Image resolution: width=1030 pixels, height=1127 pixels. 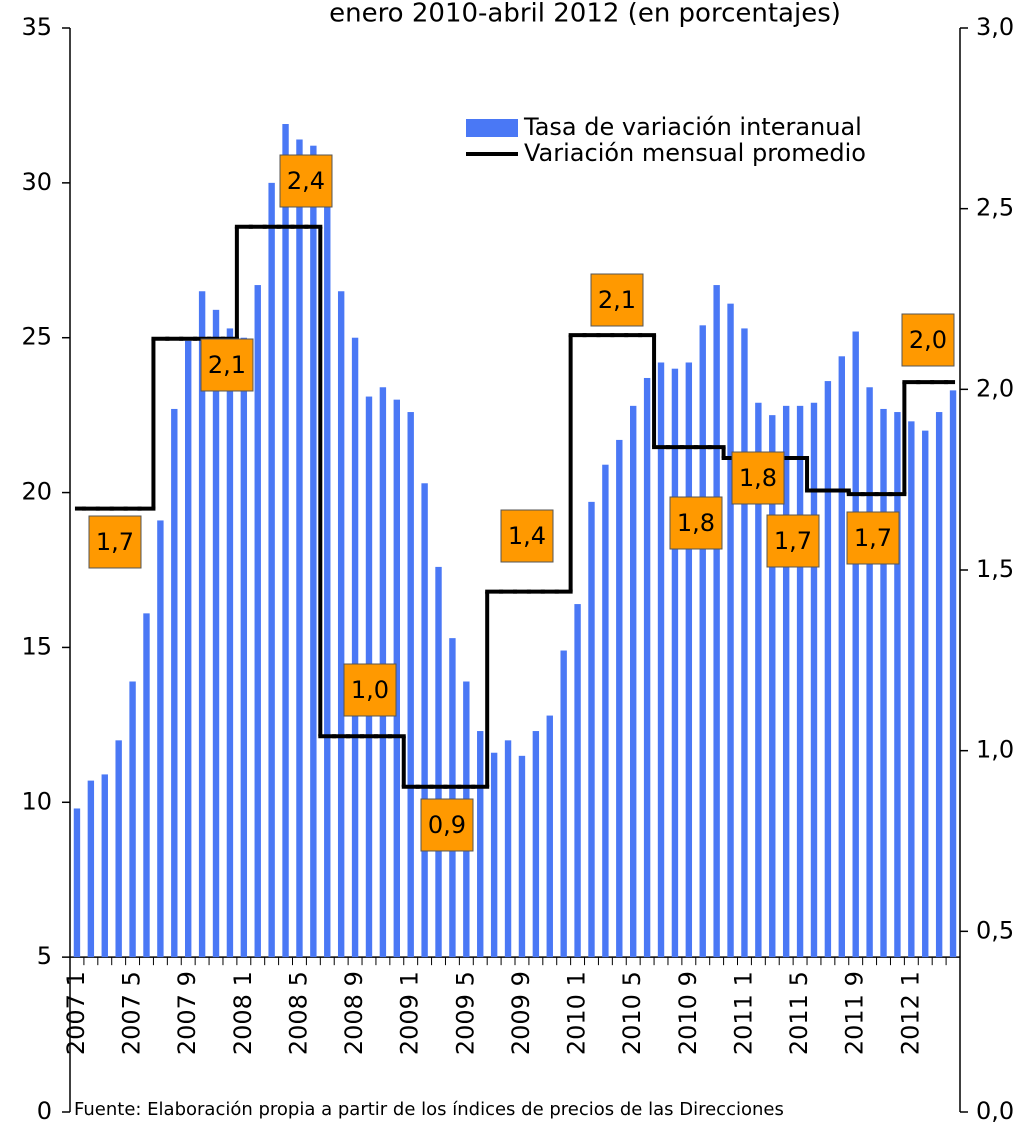 I want to click on annotation: 0,9, so click(x=447, y=825).